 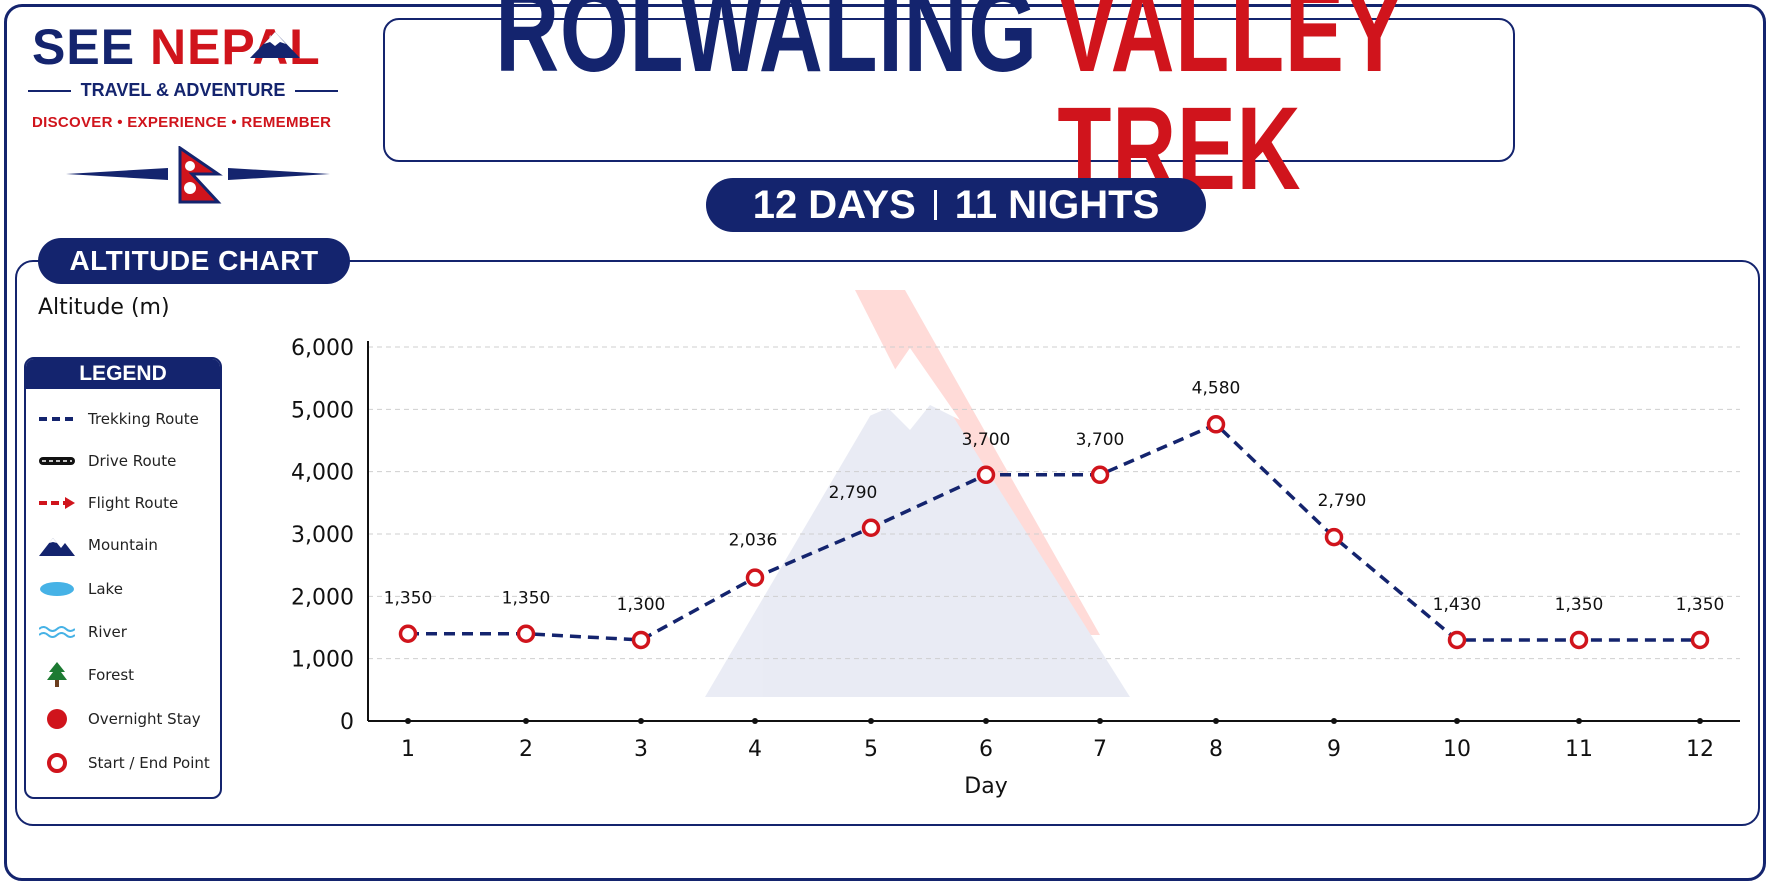 What do you see at coordinates (183, 90) in the screenshot?
I see `brand-tagline: TRAVEL & ADVENTURE` at bounding box center [183, 90].